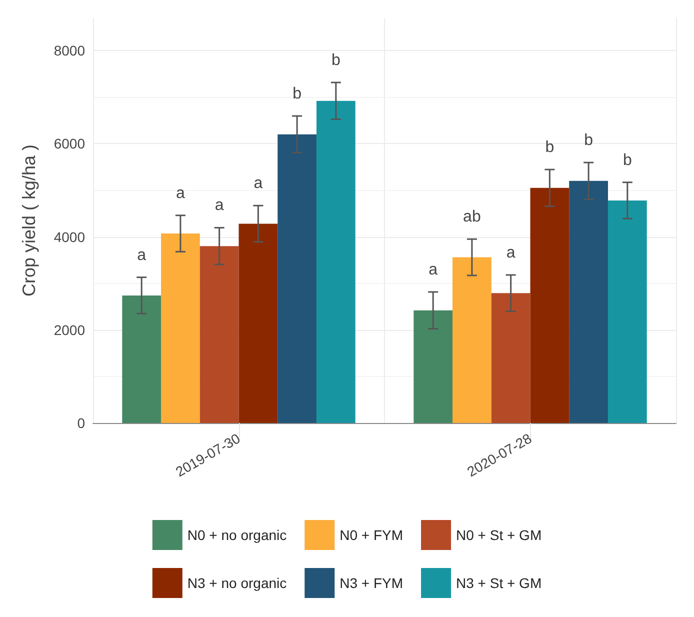  I want to click on y-tick-label: 0, so click(81, 423).